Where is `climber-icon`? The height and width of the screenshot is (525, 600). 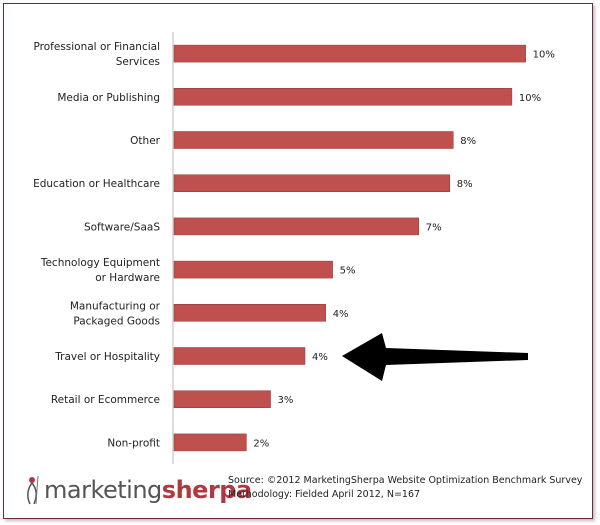 climber-icon is located at coordinates (33, 490).